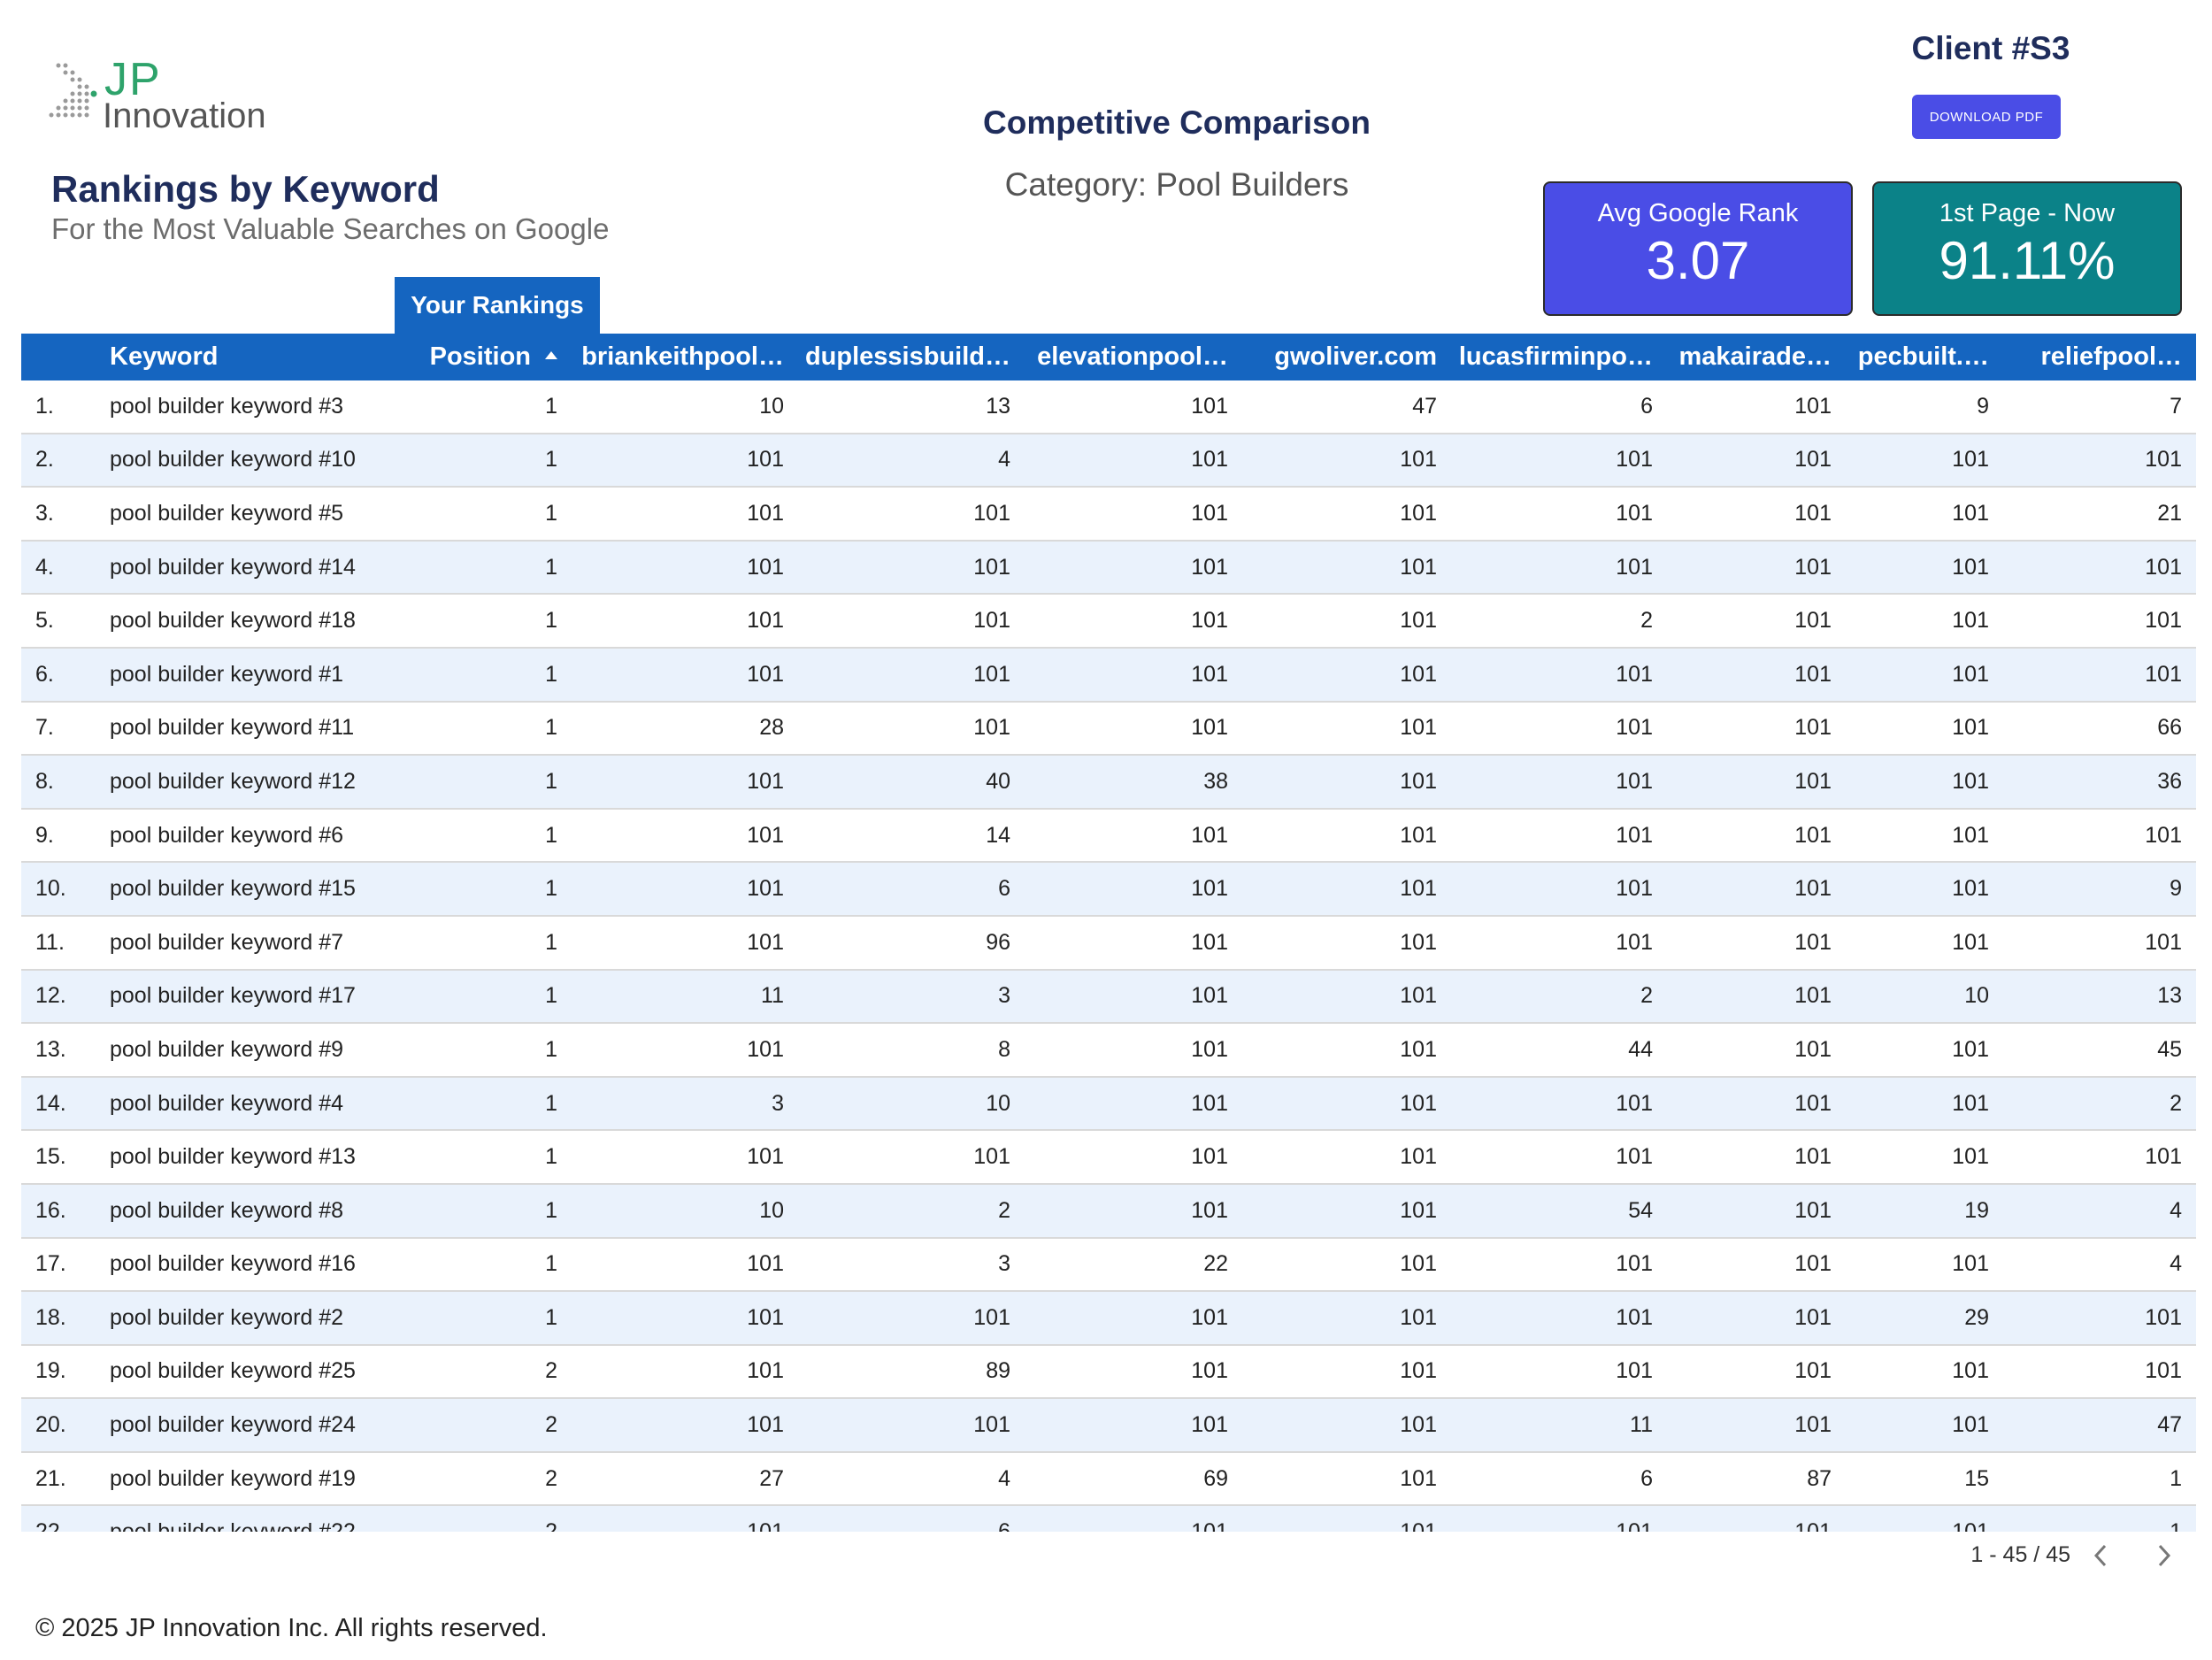 This screenshot has height=1660, width=2212. Describe the element at coordinates (227, 942) in the screenshot. I see `keyword-cell: pool builder keyword #7` at that location.